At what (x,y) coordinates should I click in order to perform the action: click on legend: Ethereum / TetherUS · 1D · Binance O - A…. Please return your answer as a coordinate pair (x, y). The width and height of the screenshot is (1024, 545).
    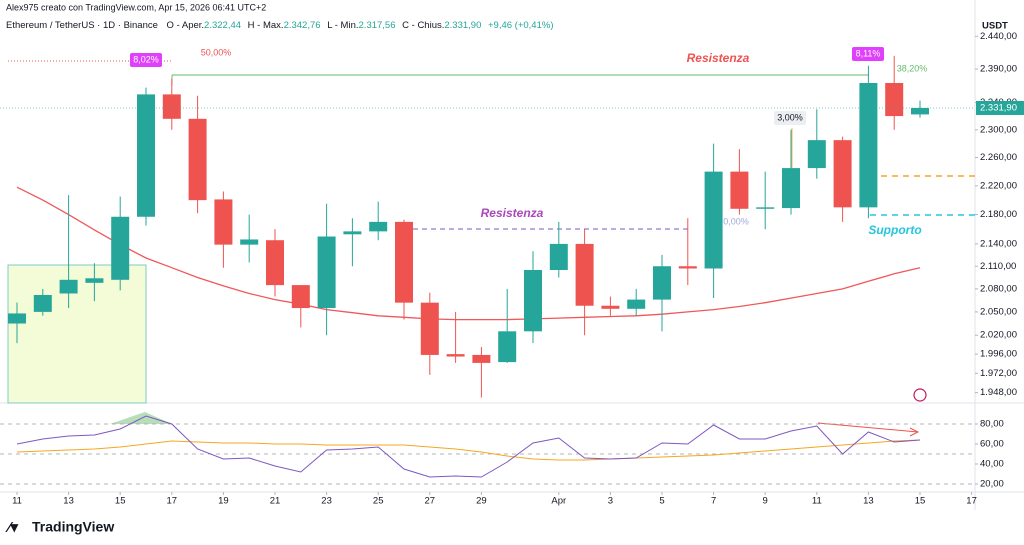
    Looking at the image, I should click on (280, 25).